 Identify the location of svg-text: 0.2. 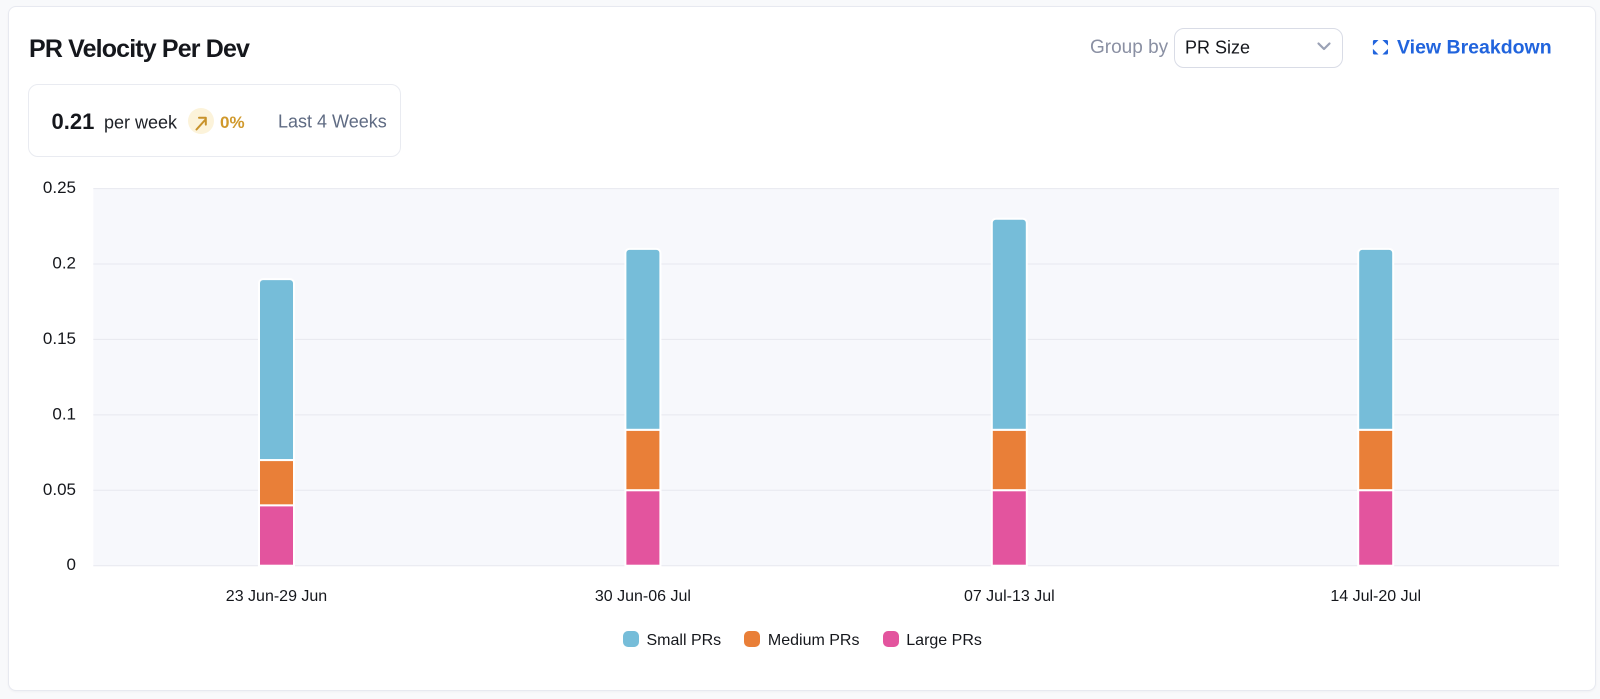
(64, 263).